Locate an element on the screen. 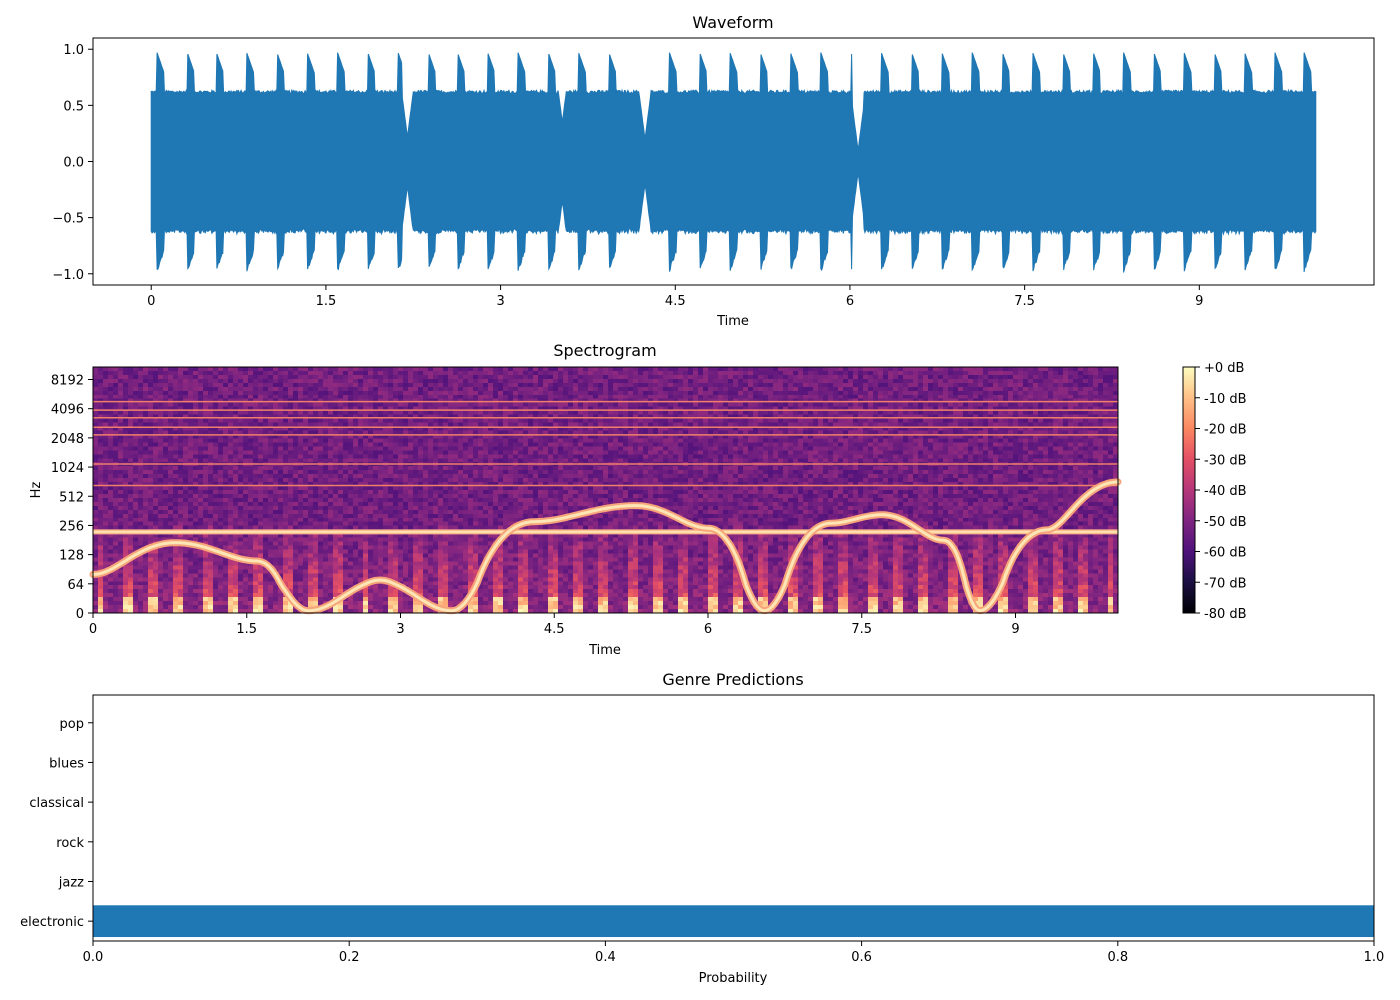 The image size is (1400, 1000). spectrogram-y-ticks: 0 64 128 256 512 1024 2048 4096 8192 is located at coordinates (72, 498).